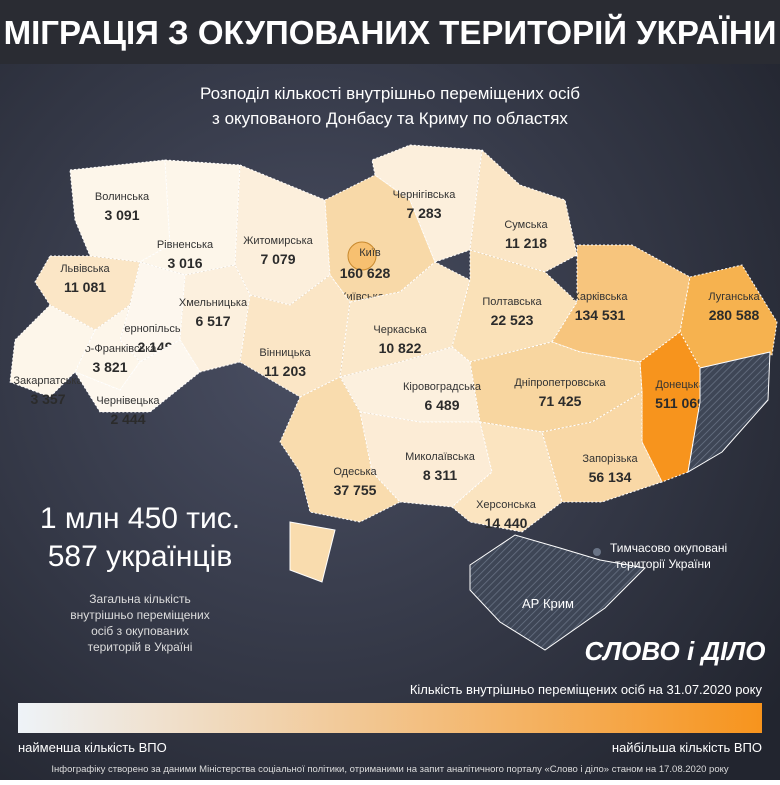  What do you see at coordinates (400, 330) in the screenshot?
I see `region-name: Черкаська` at bounding box center [400, 330].